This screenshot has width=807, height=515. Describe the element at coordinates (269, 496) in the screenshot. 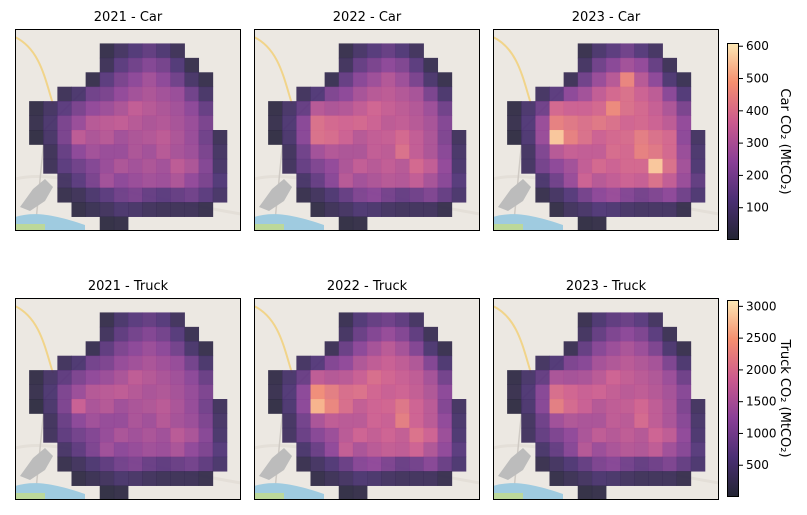

I see `map-park` at that location.